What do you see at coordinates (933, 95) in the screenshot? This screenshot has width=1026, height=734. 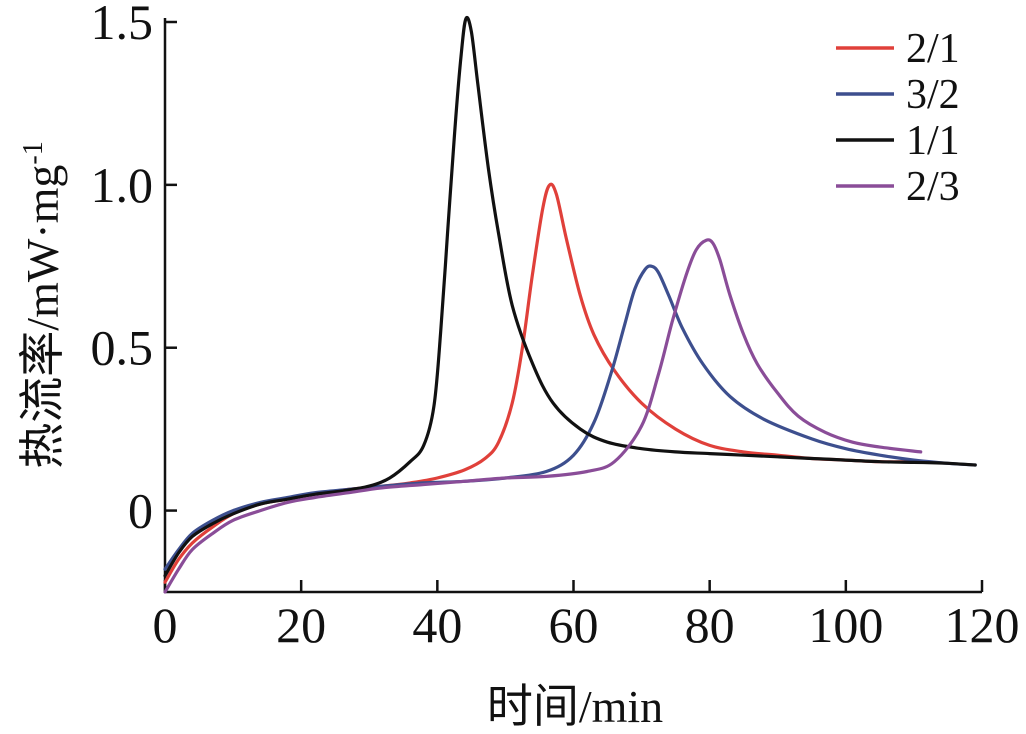 I see `legend-label-3-2: 3/2` at bounding box center [933, 95].